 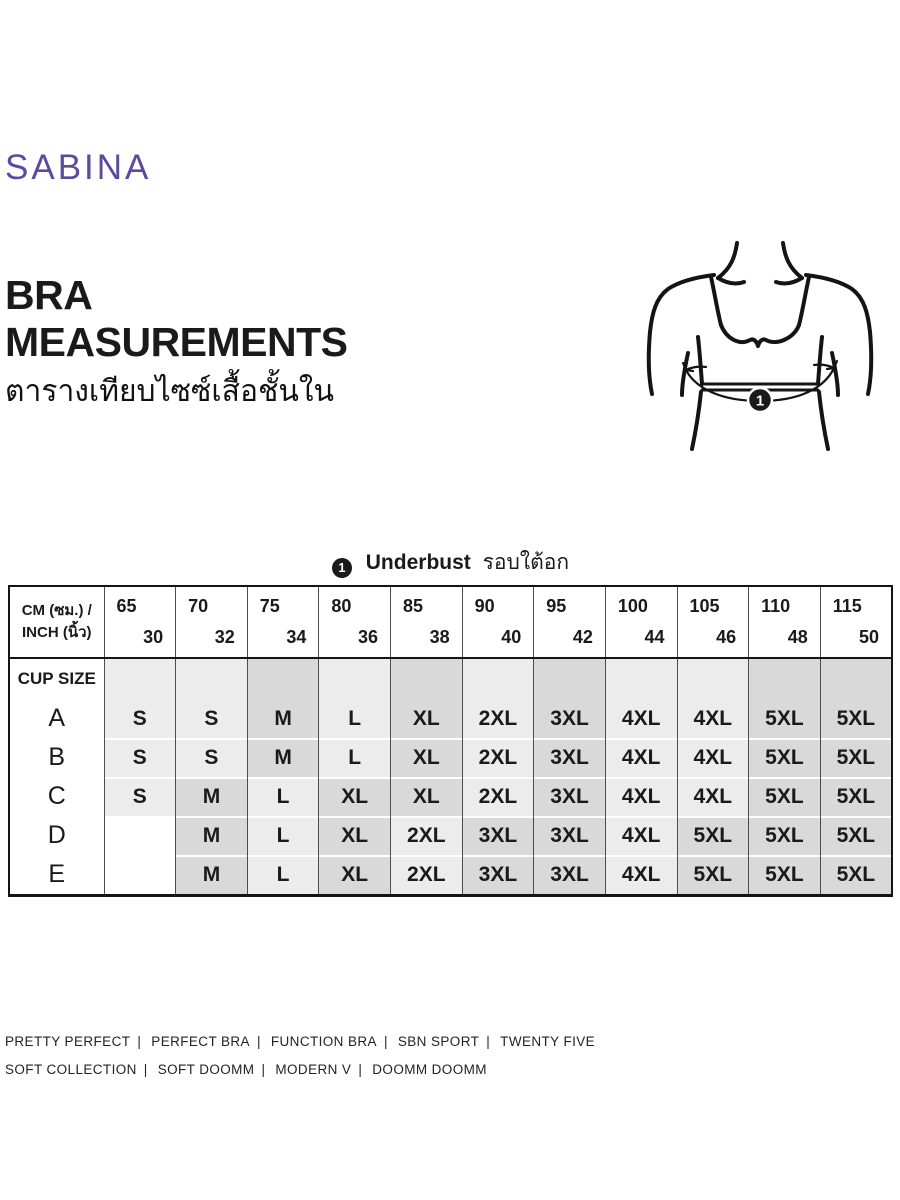 I want to click on cup-row-A: A S S M L XL 2XL 3XL 4XL 4XL 5XL 5XL, so click(x=451, y=718).